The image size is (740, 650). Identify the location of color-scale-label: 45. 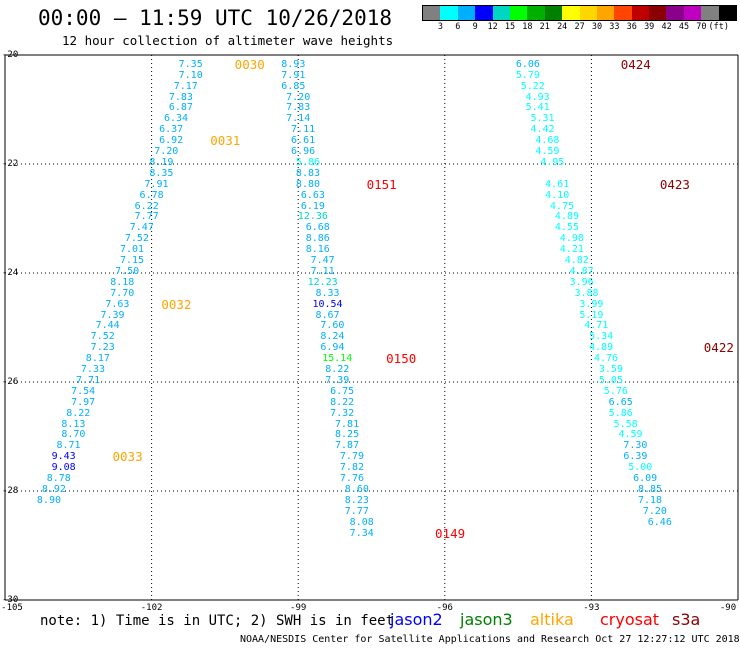
(684, 27).